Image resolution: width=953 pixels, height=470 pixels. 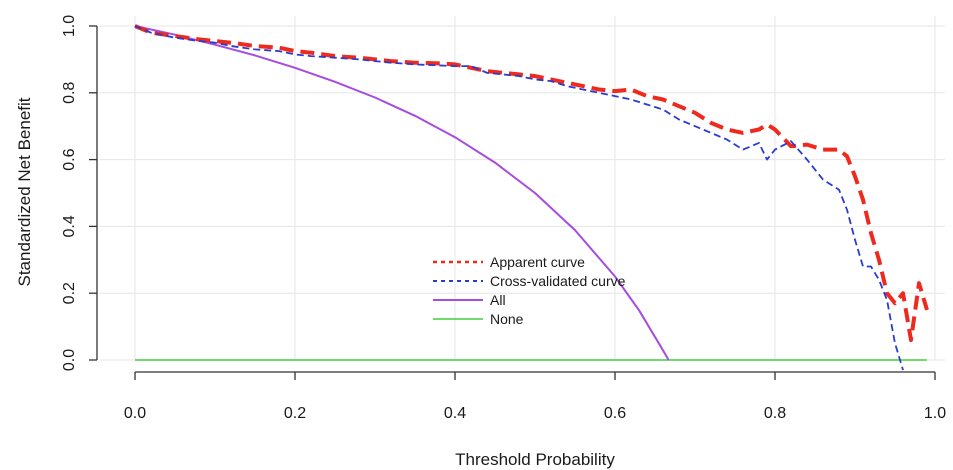 I want to click on x-tick-label: 0.6, so click(x=615, y=413).